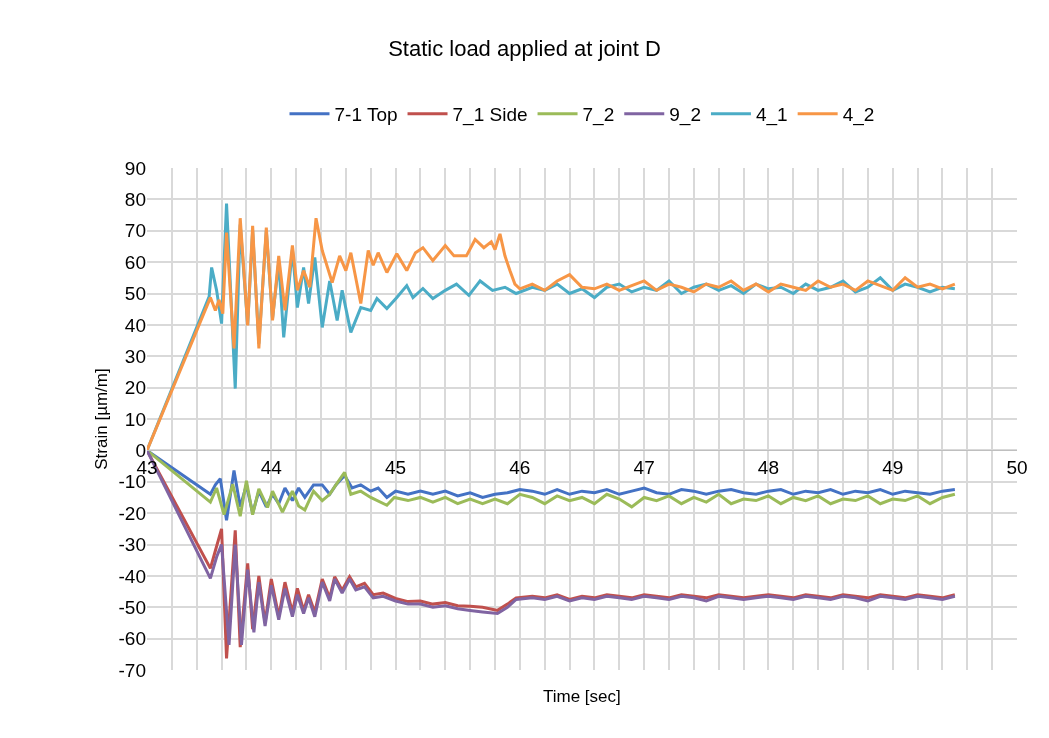 The image size is (1049, 738). What do you see at coordinates (135, 356) in the screenshot?
I see `y-tick-label: 30` at bounding box center [135, 356].